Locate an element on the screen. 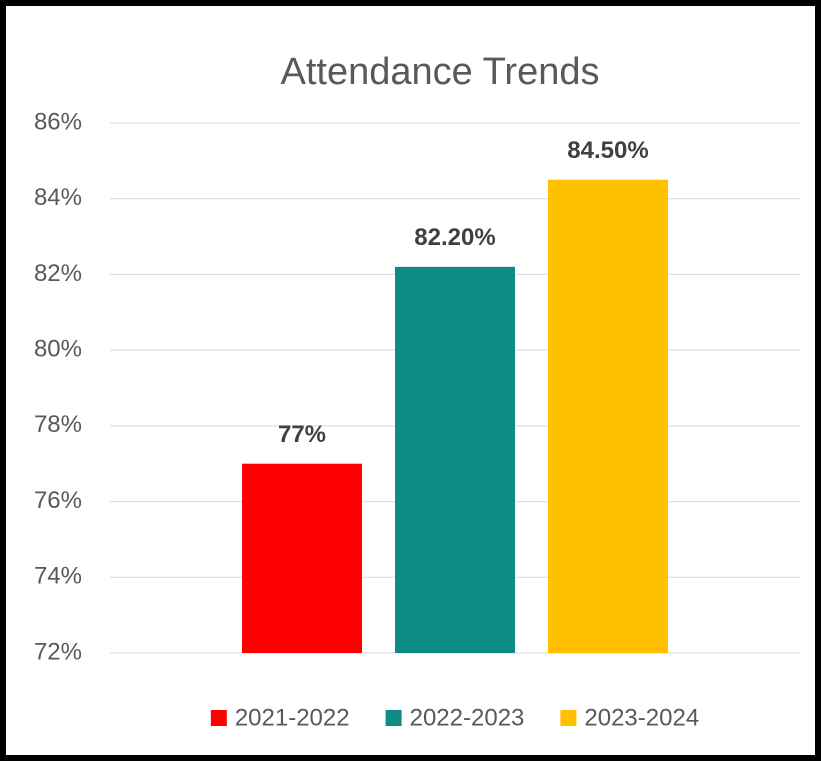 Image resolution: width=821 pixels, height=761 pixels. y-tick-label: 78% is located at coordinates (58, 424).